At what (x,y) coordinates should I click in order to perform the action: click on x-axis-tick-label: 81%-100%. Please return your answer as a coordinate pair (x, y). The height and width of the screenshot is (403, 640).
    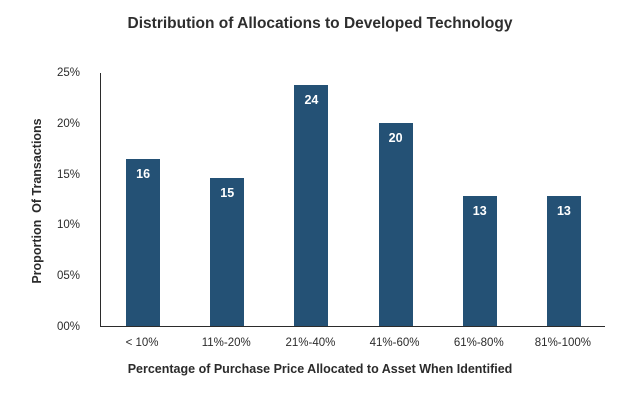
    Looking at the image, I should click on (563, 343).